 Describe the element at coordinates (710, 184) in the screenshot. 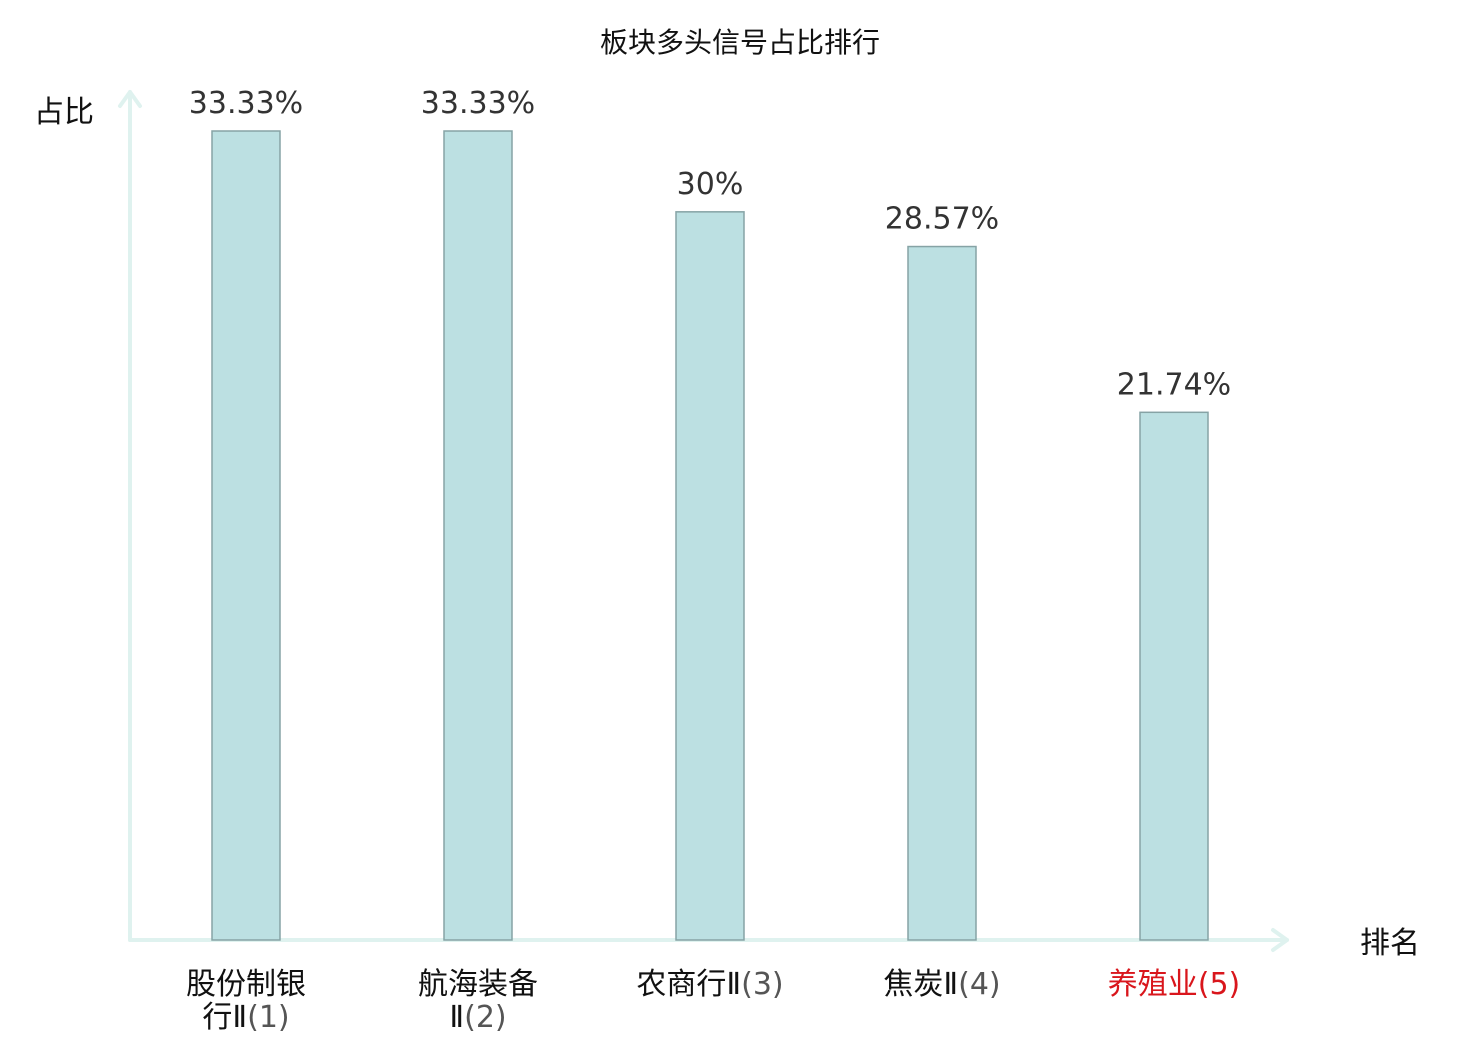

I see `value-label-3: 30%` at that location.